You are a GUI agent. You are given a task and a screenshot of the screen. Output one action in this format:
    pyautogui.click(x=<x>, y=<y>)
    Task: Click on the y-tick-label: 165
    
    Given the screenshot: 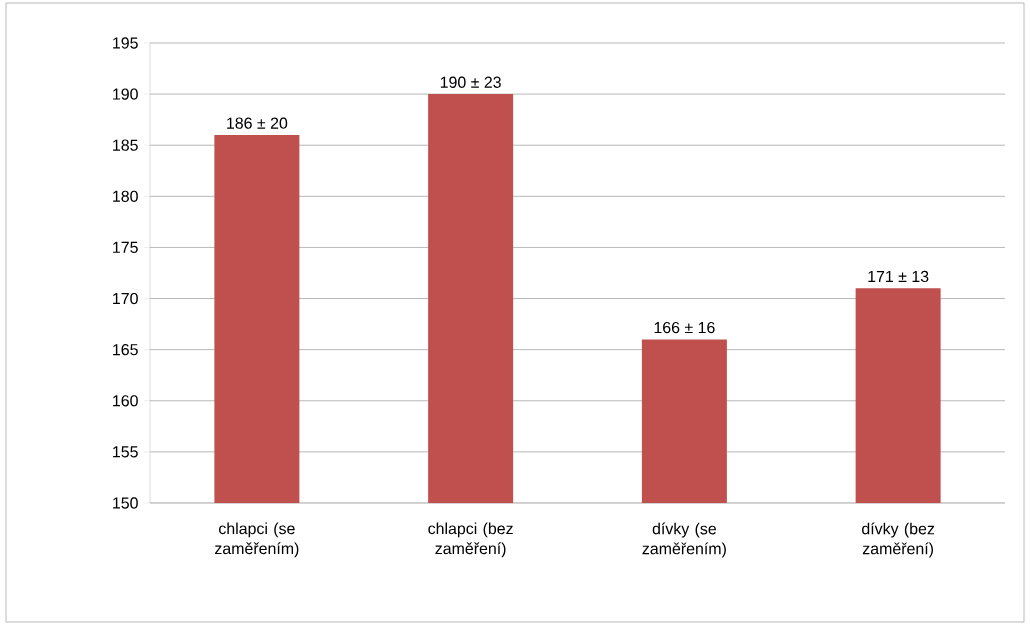 What is the action you would take?
    pyautogui.click(x=125, y=350)
    